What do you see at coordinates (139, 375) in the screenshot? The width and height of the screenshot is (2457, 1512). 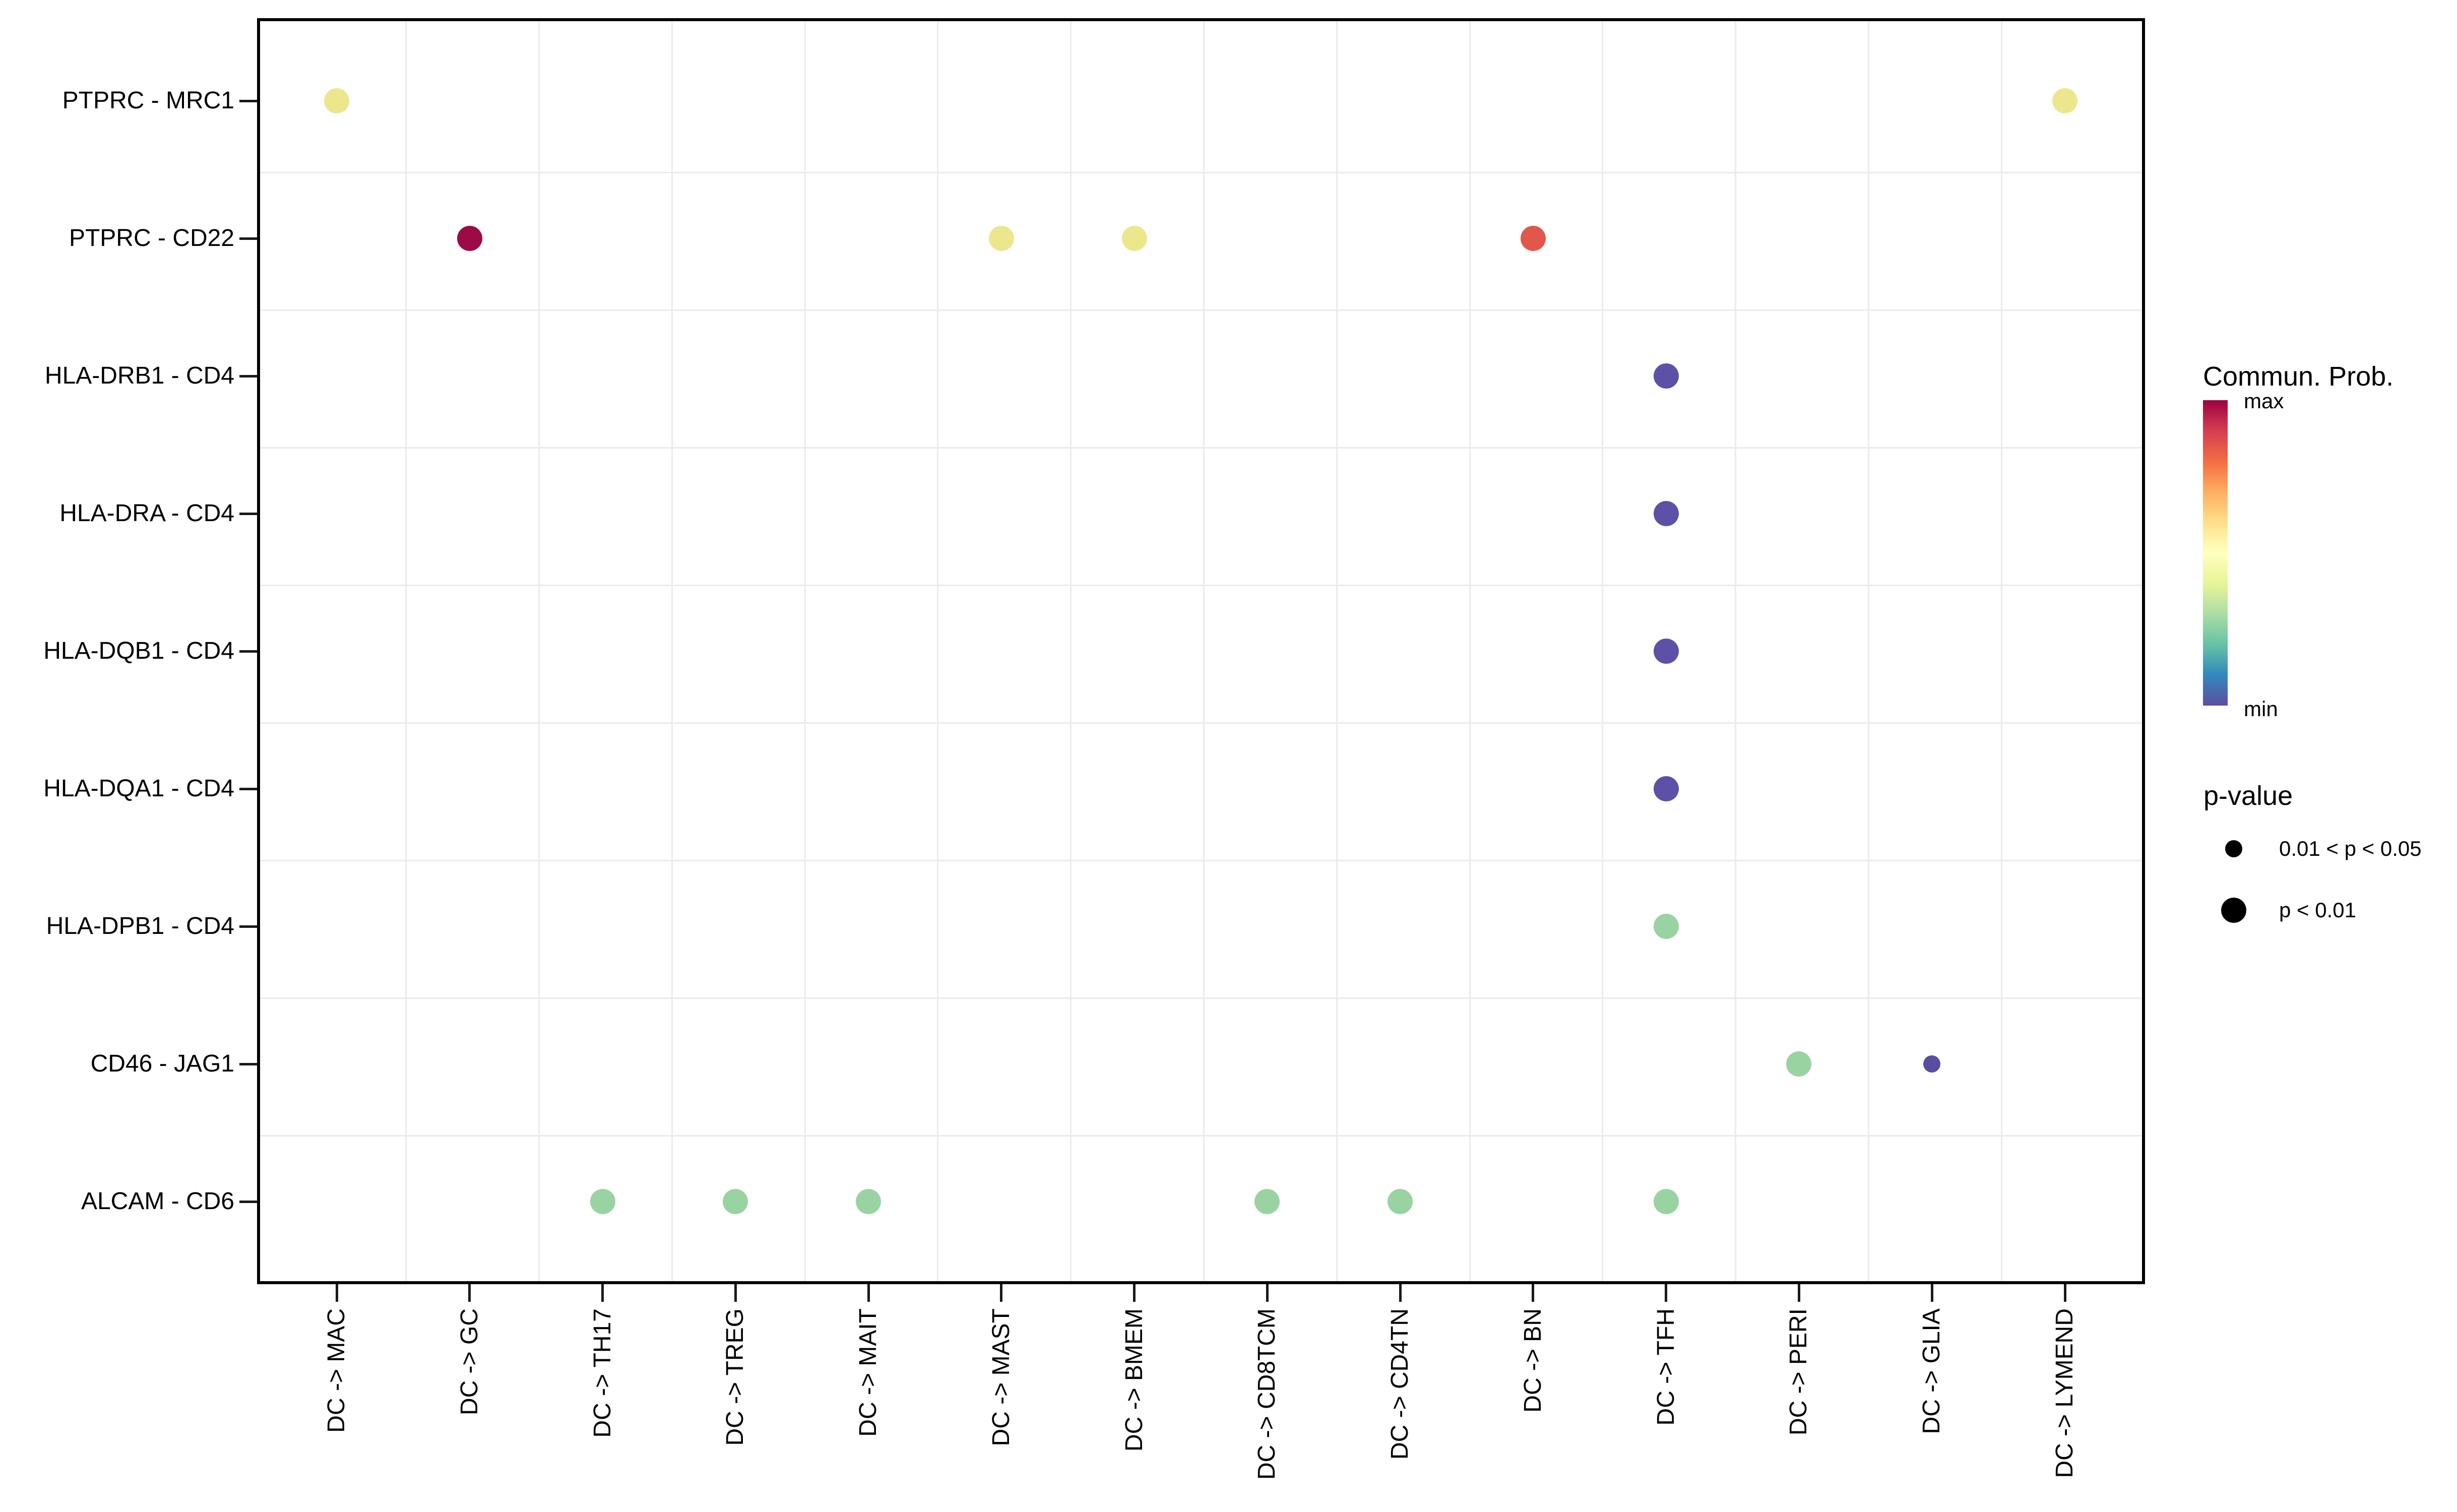 I see `y-axis-label: HLA-DRB1 - CD4` at bounding box center [139, 375].